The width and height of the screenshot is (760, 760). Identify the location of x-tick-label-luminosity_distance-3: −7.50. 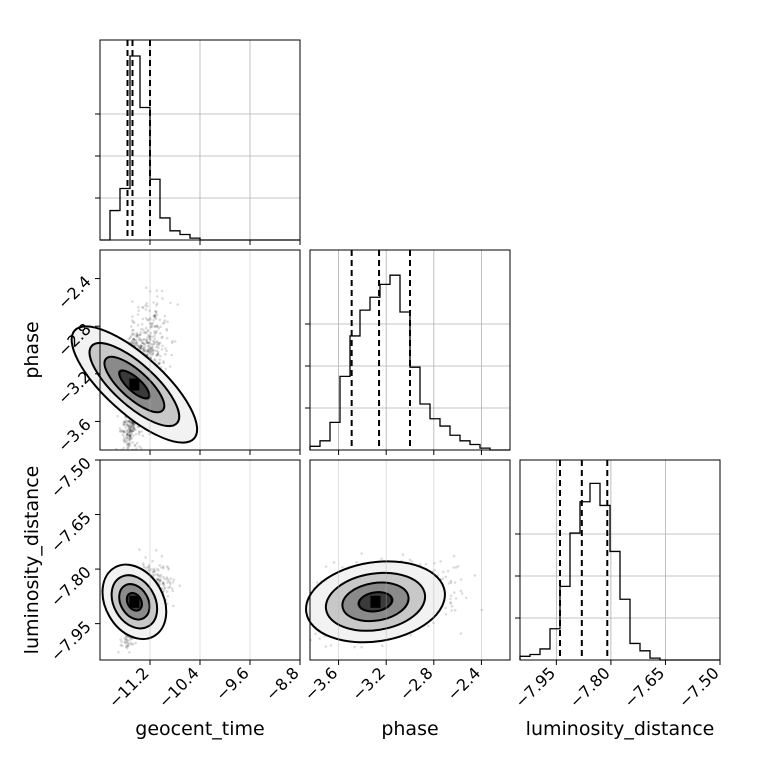
(699, 687).